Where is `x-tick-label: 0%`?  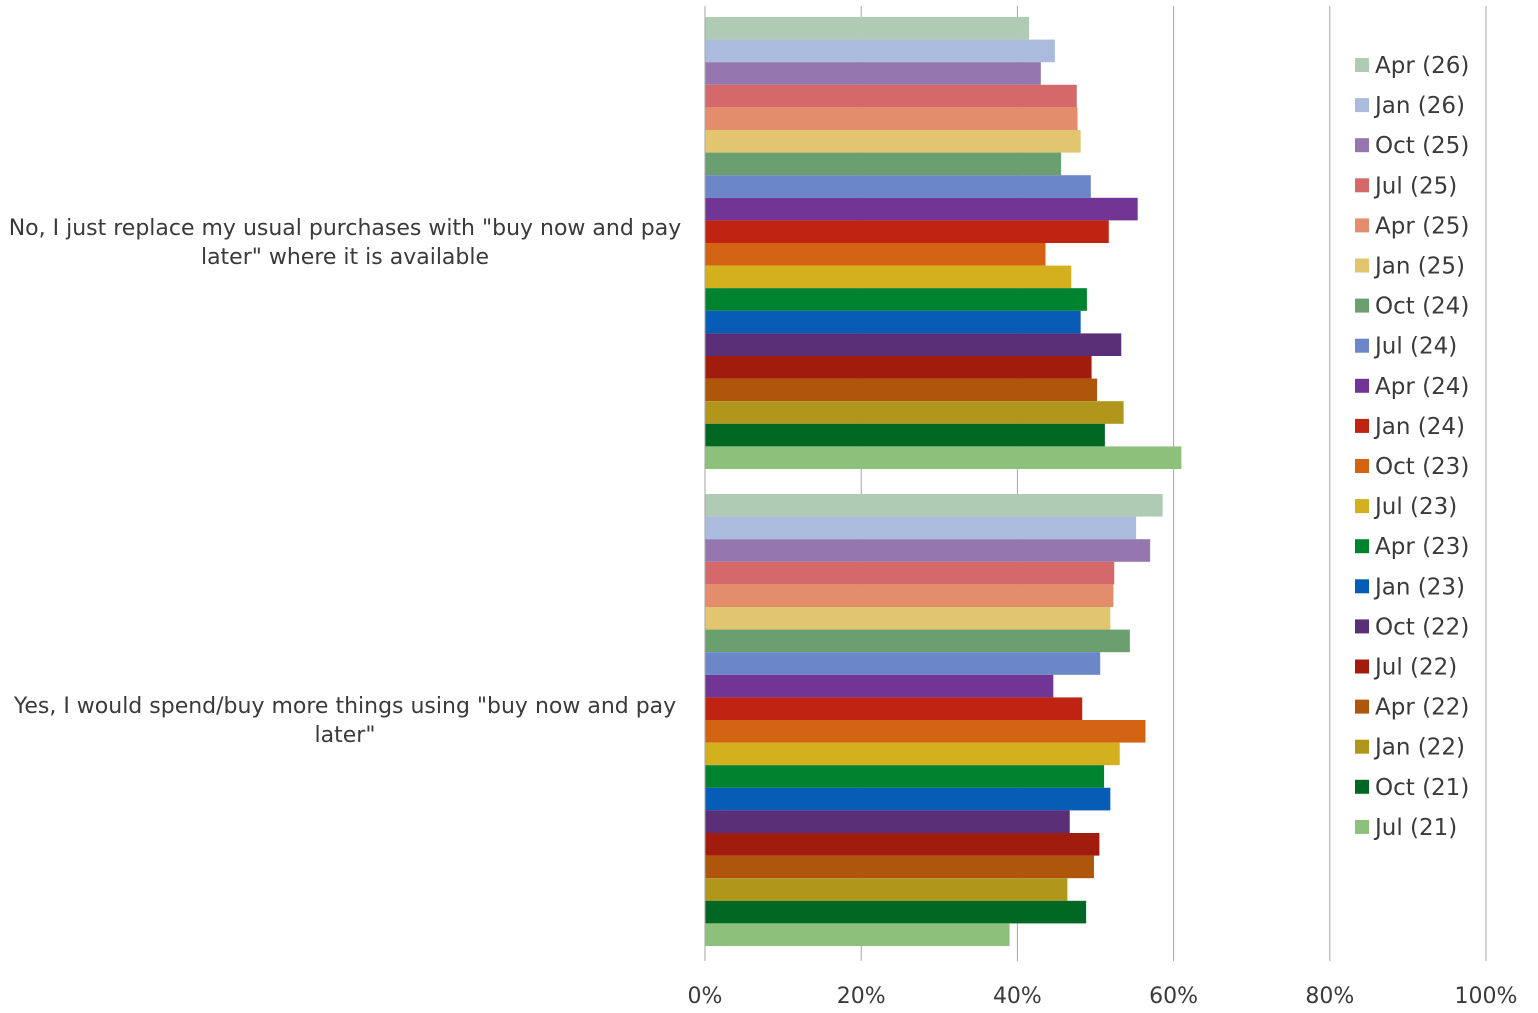 x-tick-label: 0% is located at coordinates (705, 996).